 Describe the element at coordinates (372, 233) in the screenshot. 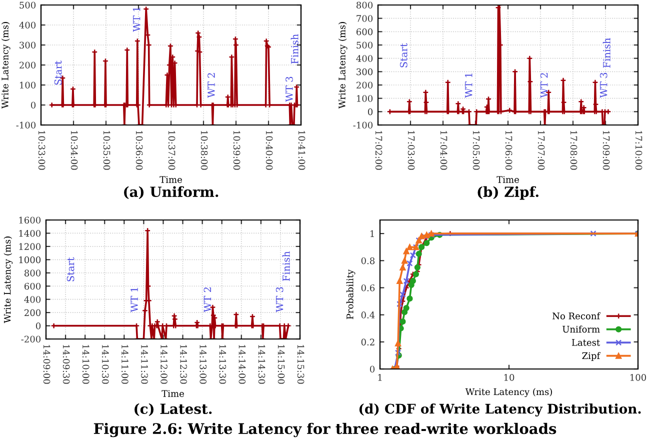

I see `y-tick-label: 1` at that location.